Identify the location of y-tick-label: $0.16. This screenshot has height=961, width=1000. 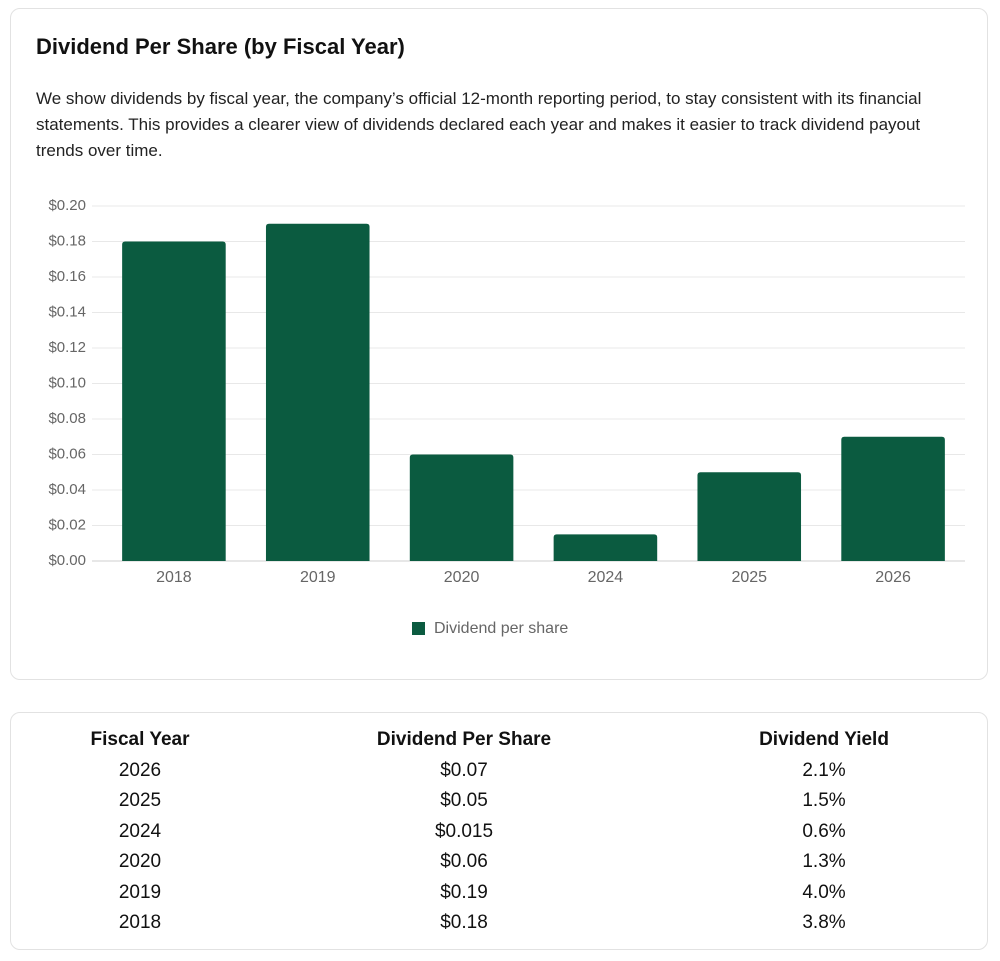
(67, 276).